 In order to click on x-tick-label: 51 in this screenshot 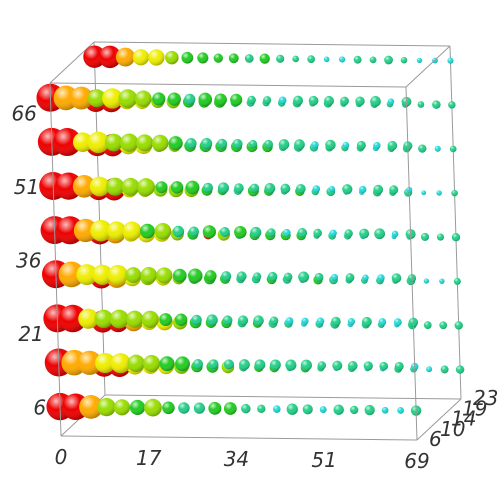, I will do `click(323, 460)`.